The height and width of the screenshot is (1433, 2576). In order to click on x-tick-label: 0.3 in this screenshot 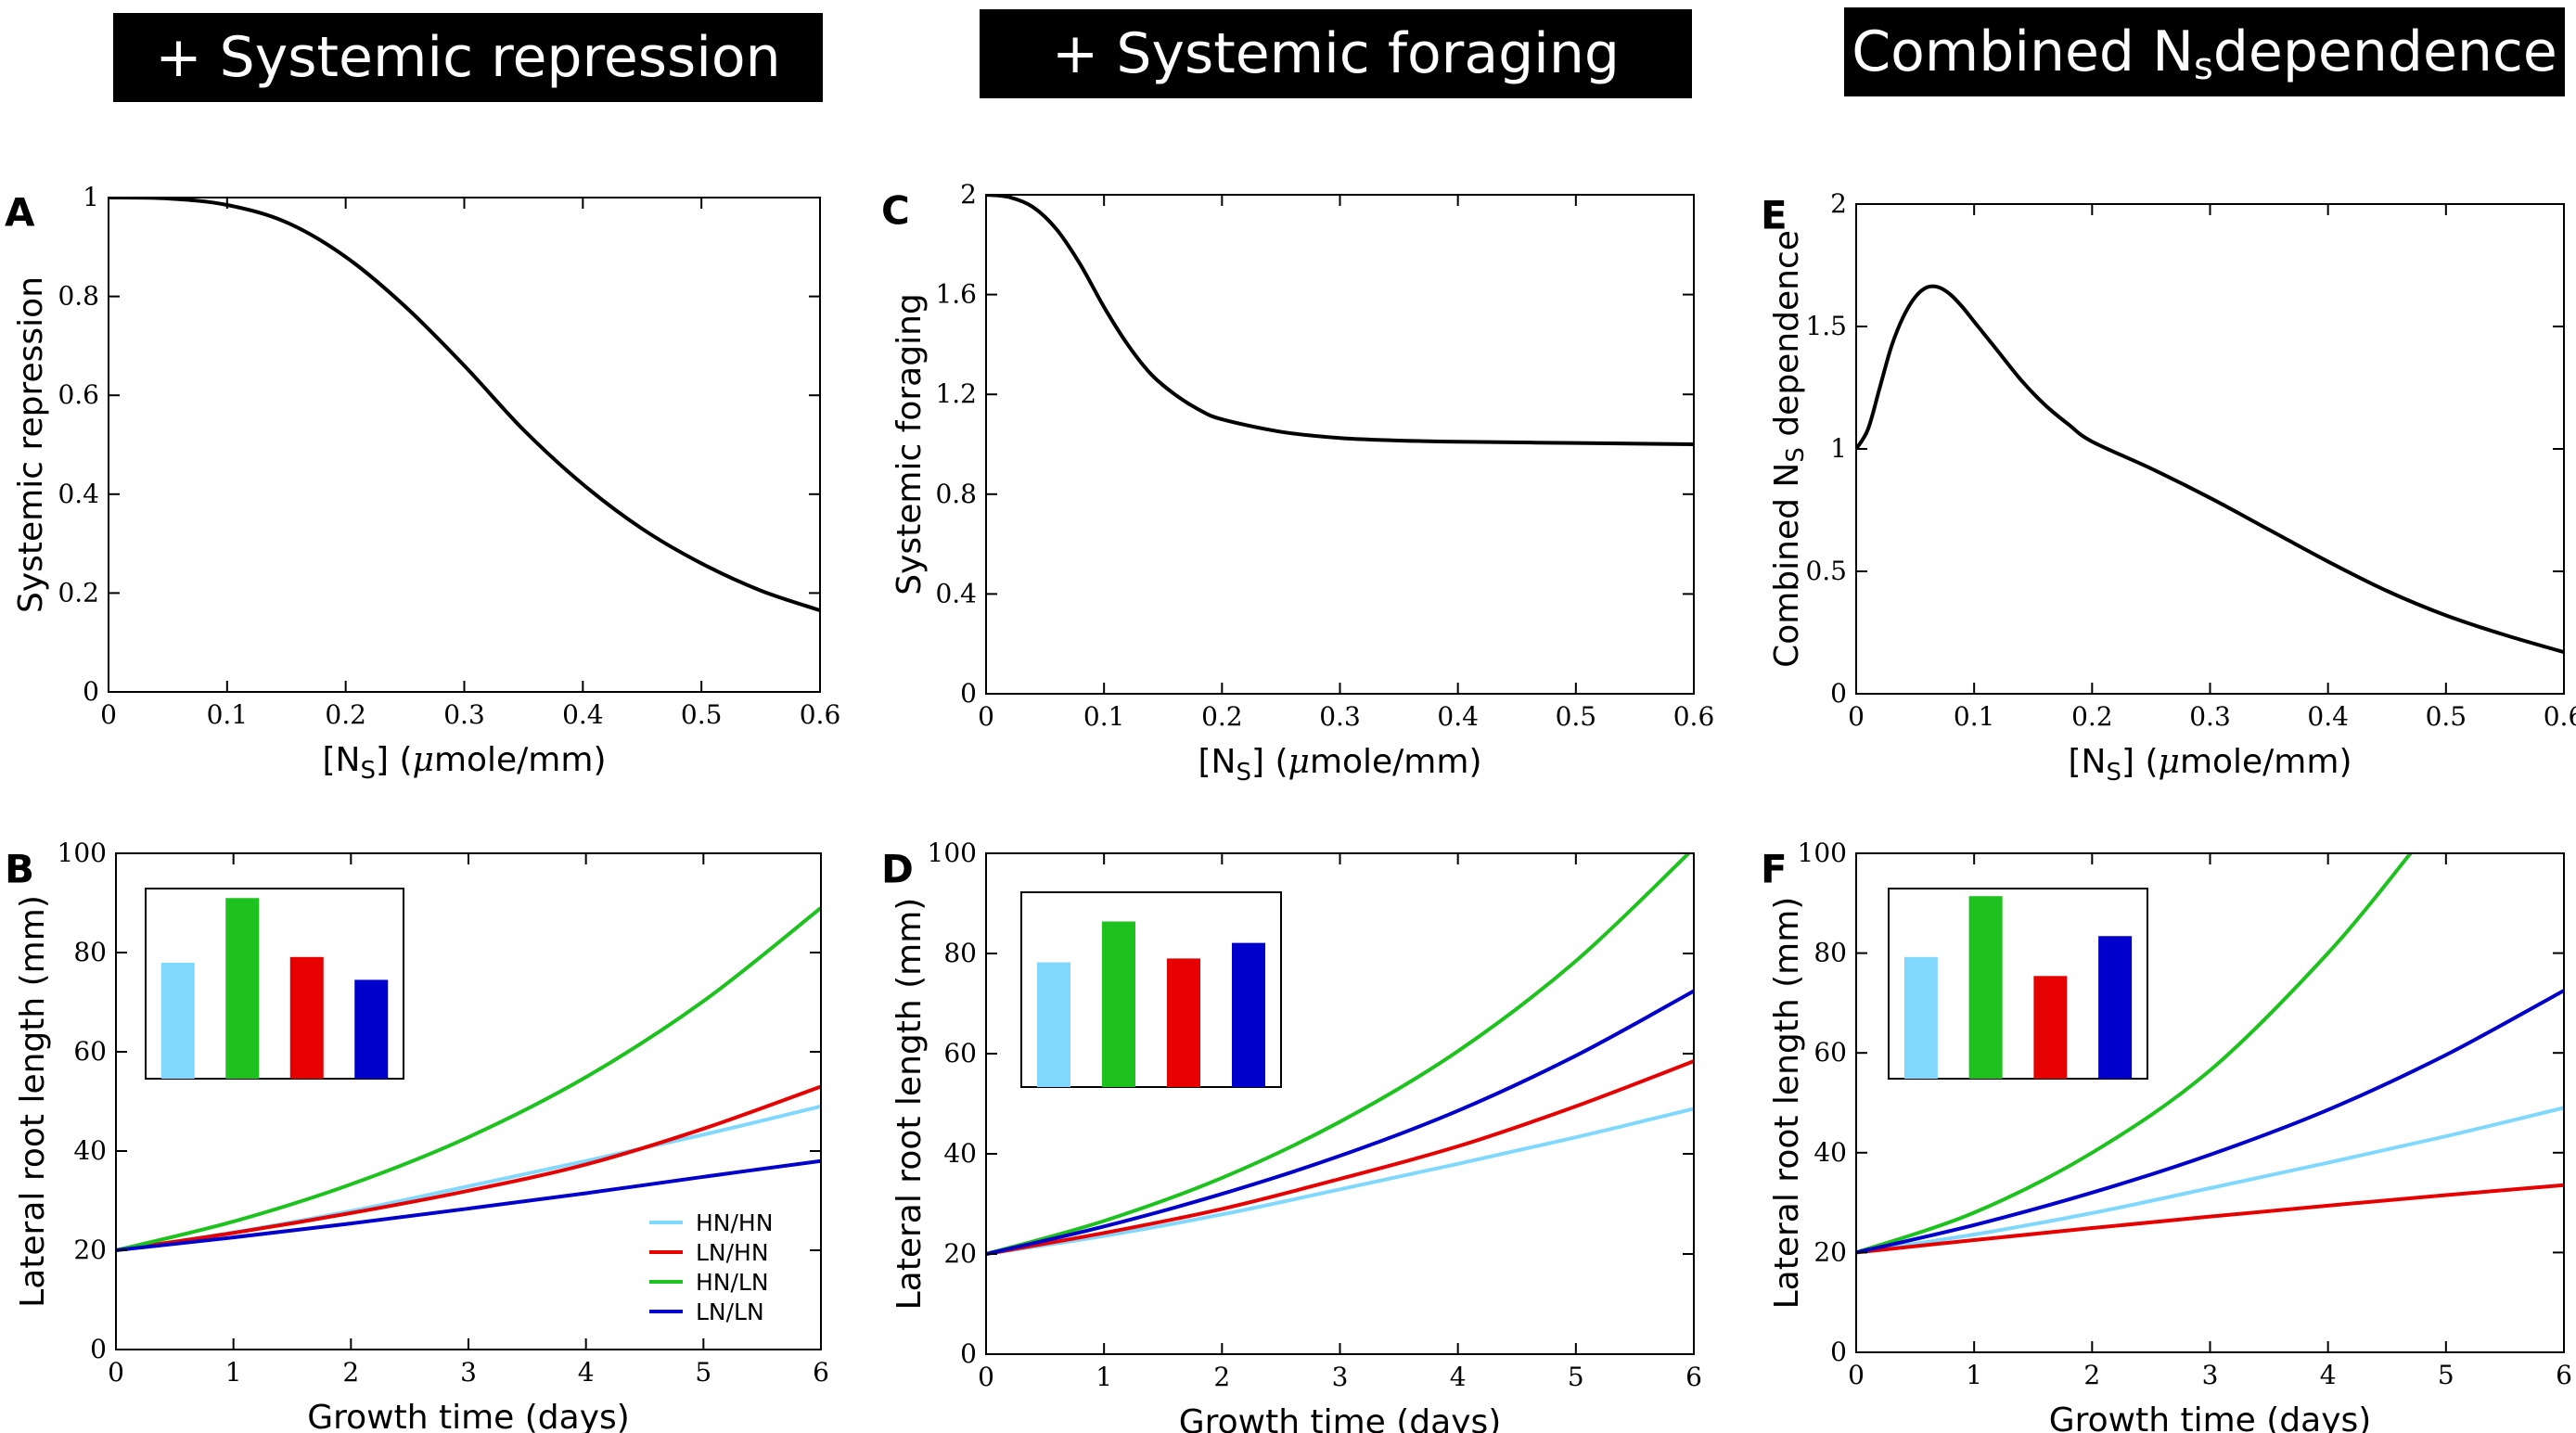, I will do `click(464, 714)`.